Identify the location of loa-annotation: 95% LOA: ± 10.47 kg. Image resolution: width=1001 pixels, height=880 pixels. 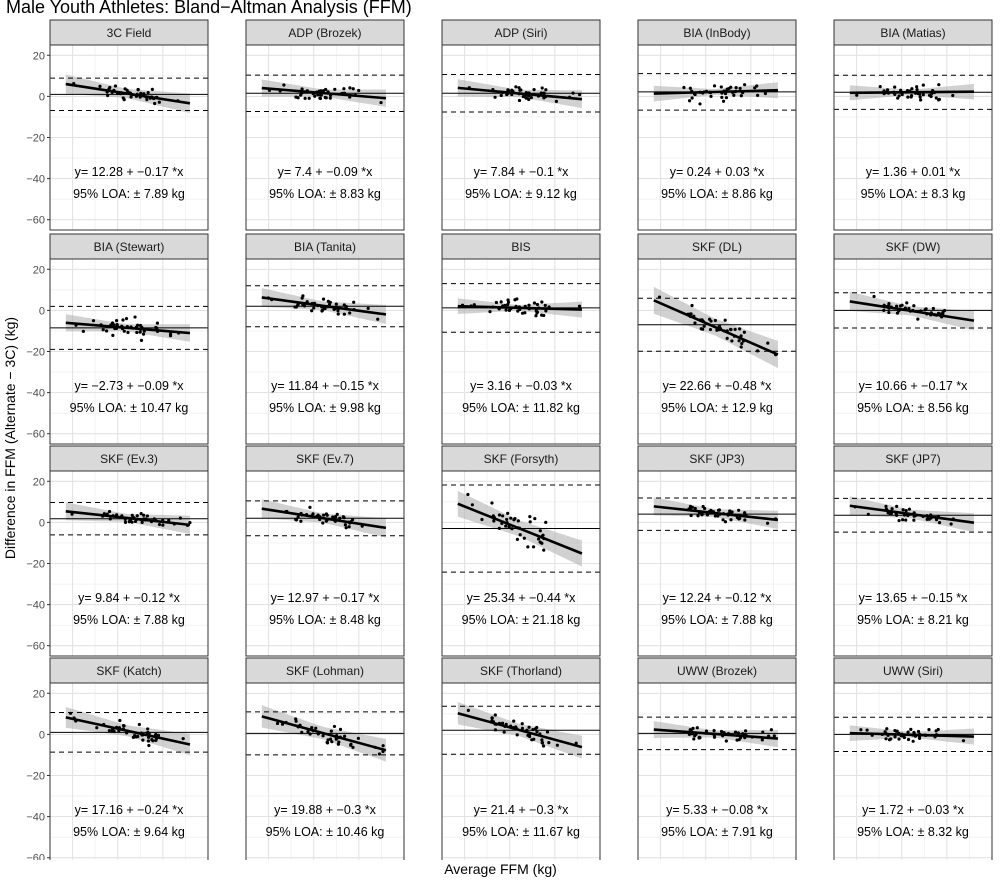
(129, 408).